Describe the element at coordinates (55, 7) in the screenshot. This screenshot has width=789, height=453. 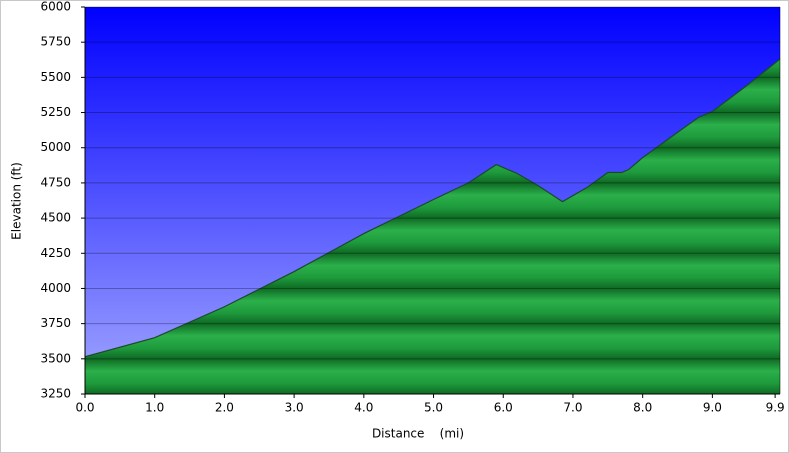
I see `y-tick-label: 6000` at that location.